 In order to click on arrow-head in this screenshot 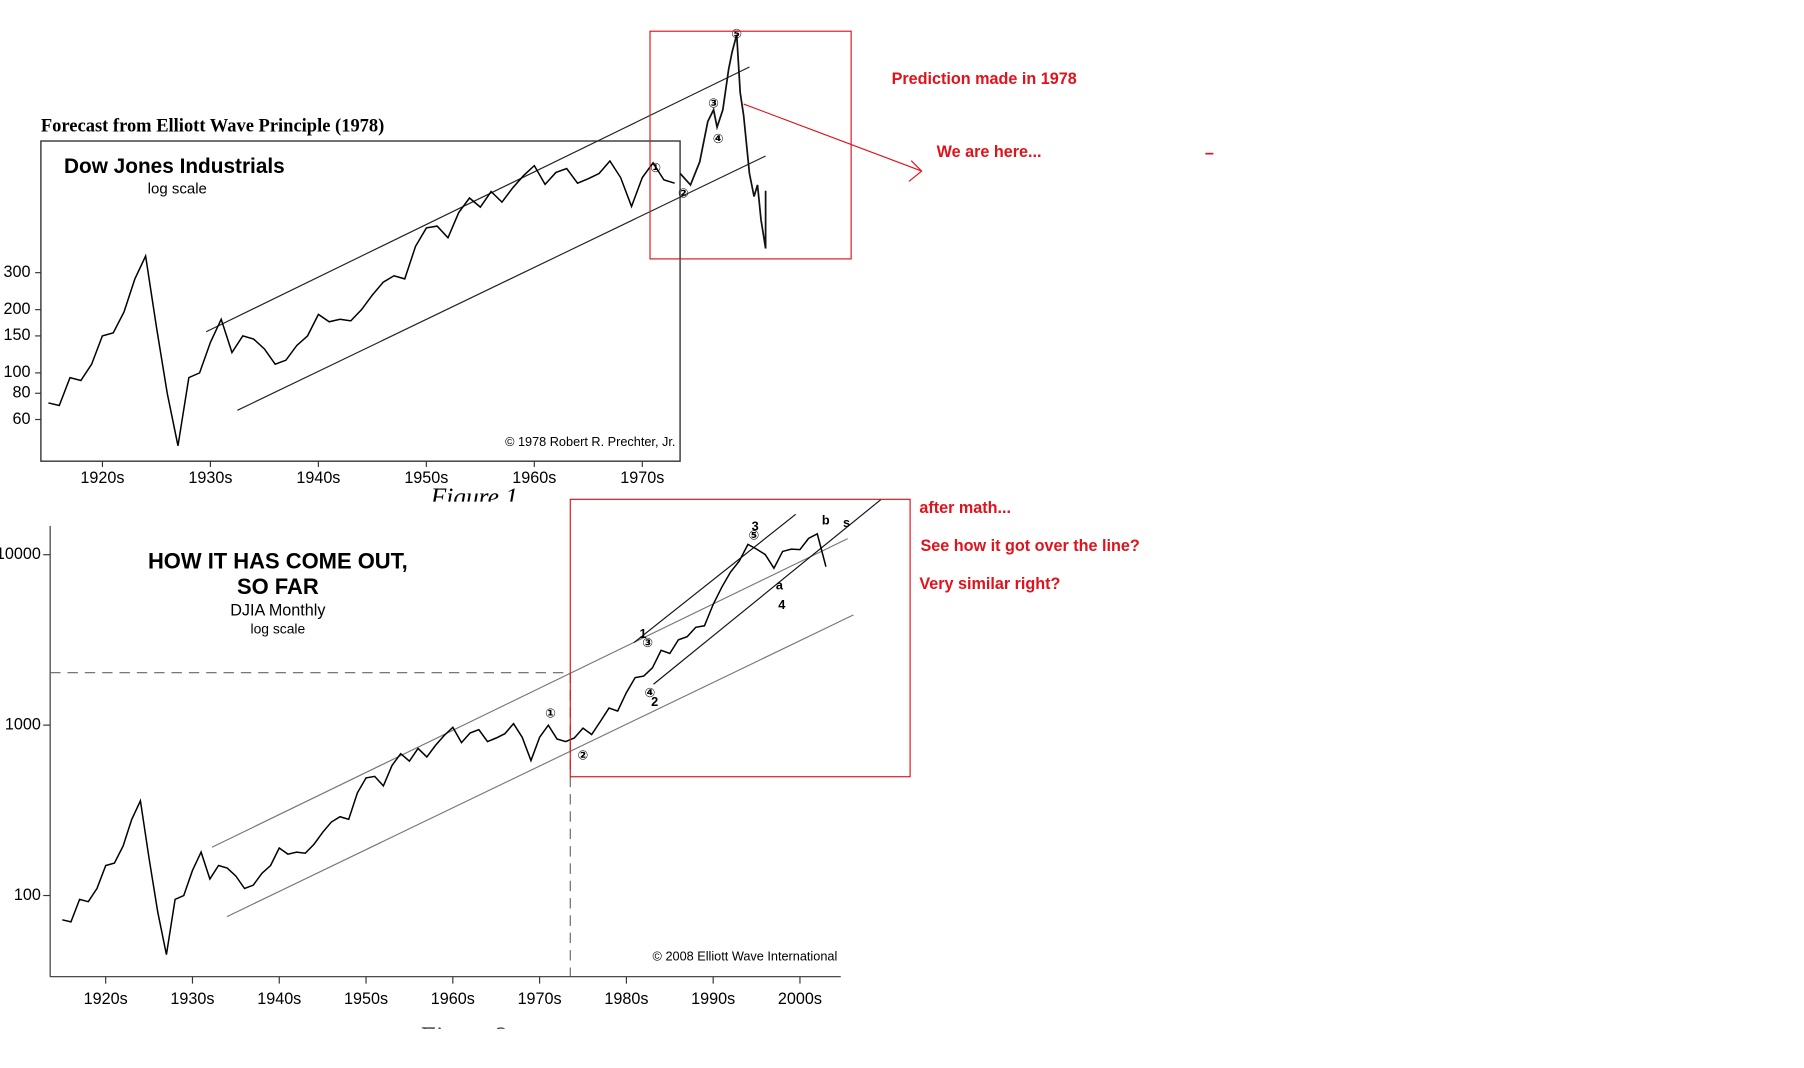, I will do `click(915, 171)`.